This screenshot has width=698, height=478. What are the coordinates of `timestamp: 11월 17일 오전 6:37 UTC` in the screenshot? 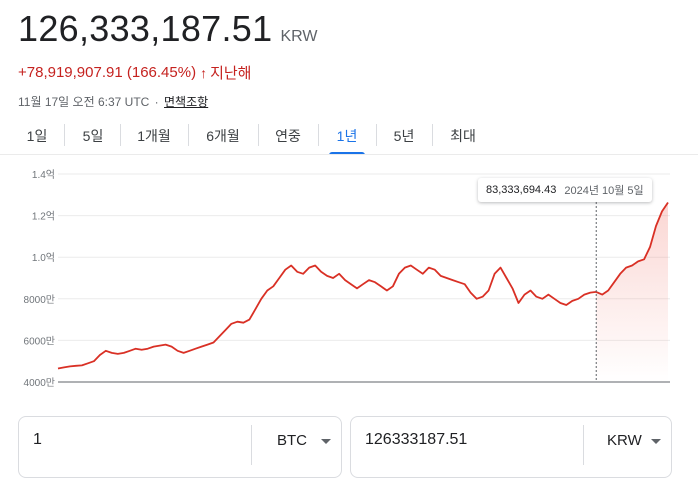 It's located at (84, 102).